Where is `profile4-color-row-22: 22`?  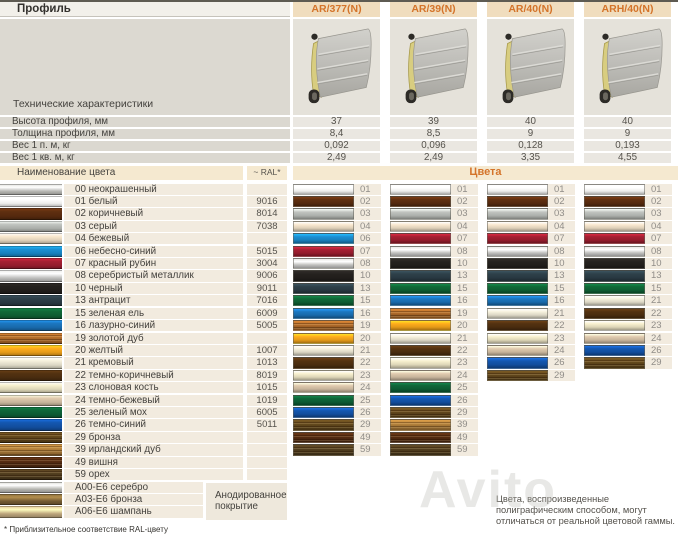
profile4-color-row-22: 22 is located at coordinates (628, 313).